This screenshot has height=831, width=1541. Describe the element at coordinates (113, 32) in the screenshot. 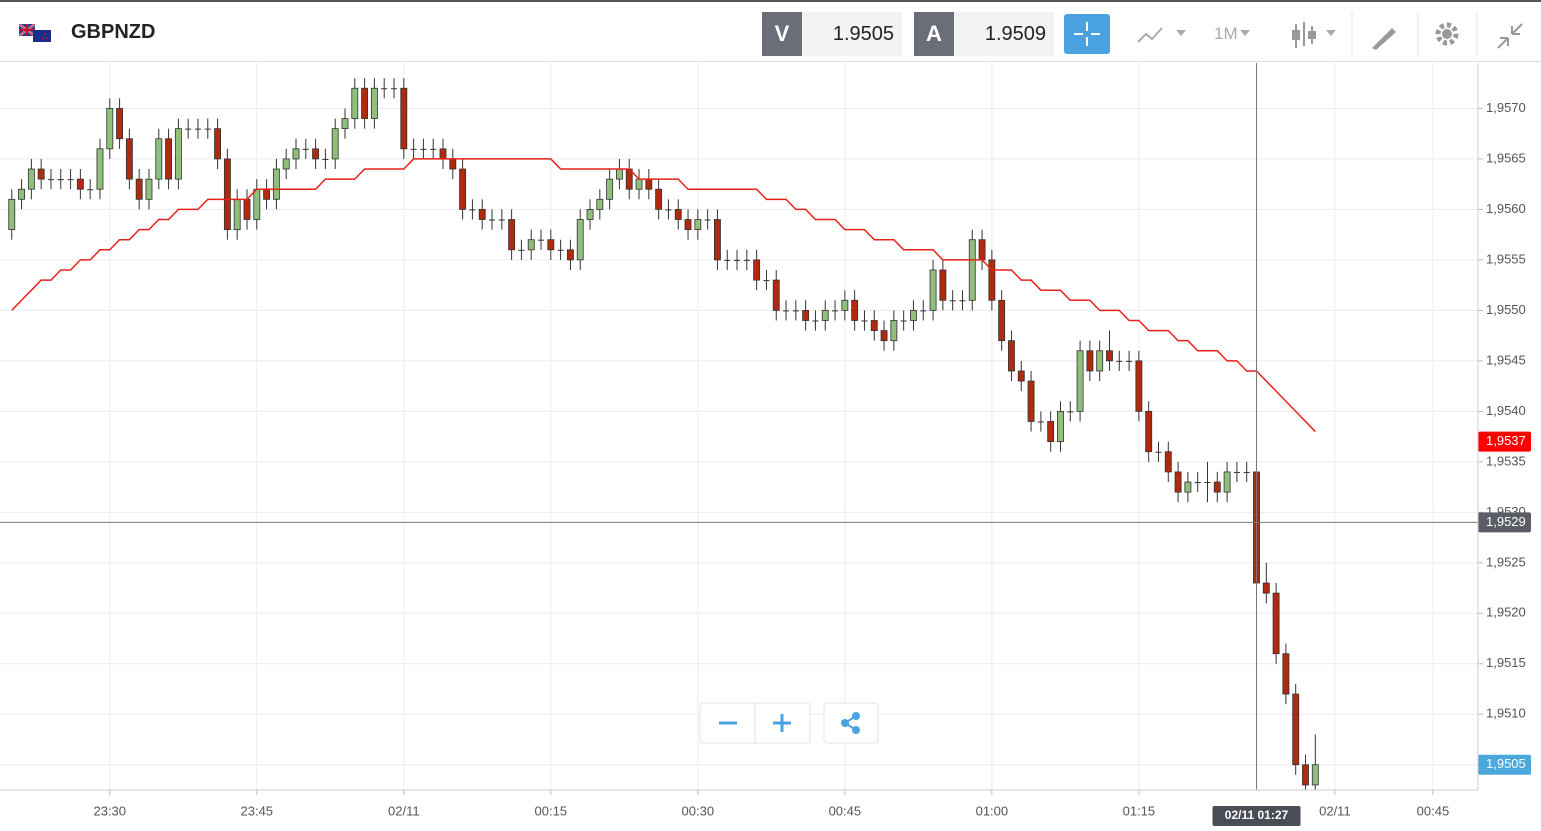

I see `symbol: GBPNZD` at that location.